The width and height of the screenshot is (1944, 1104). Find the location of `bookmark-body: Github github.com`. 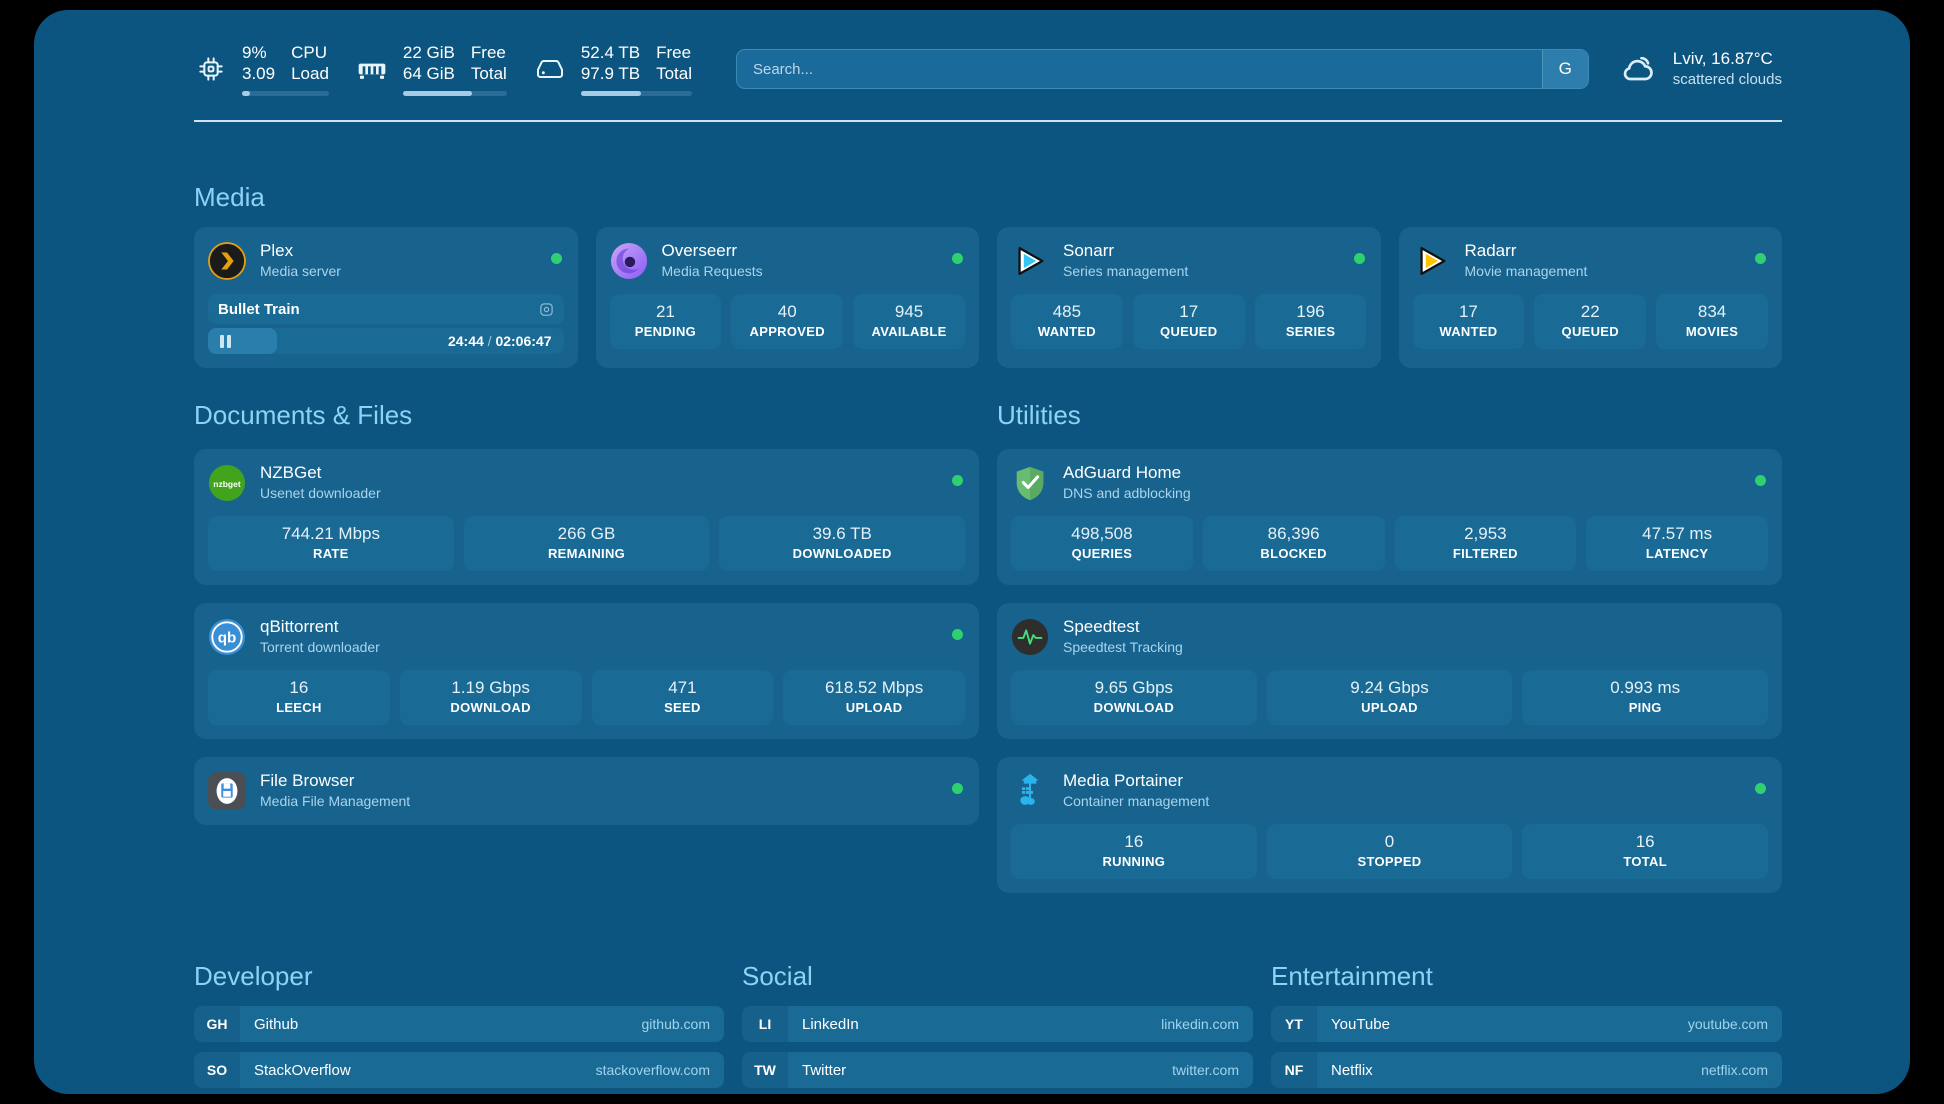

bookmark-body: Github github.com is located at coordinates (482, 1024).